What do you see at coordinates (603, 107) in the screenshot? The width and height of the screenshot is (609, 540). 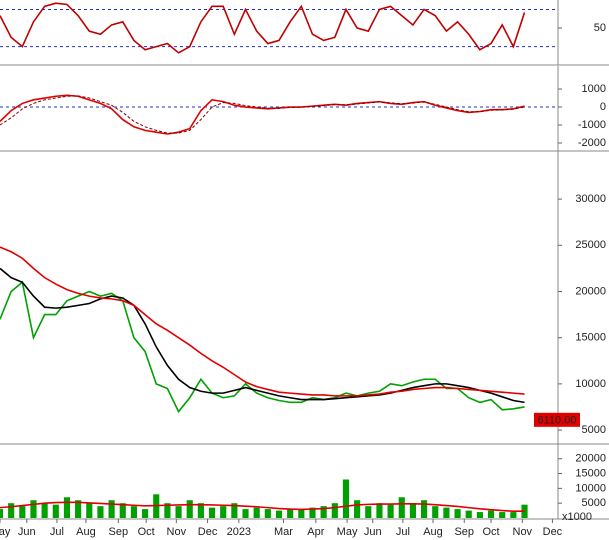 I see `y-tick-label: 0` at bounding box center [603, 107].